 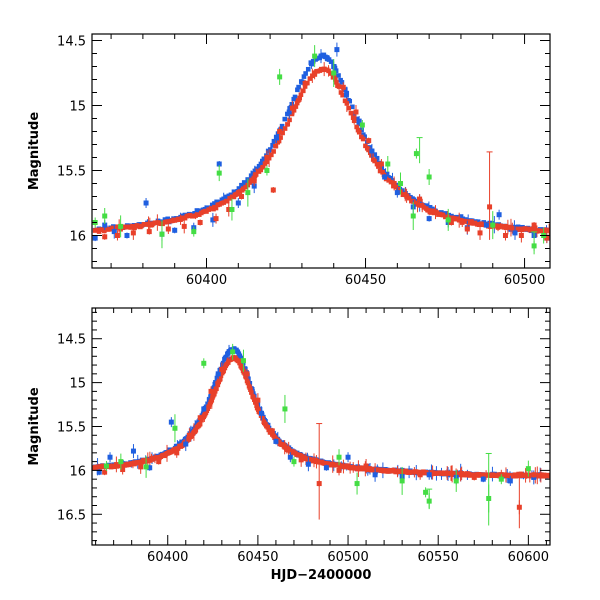 I want to click on y-tick-label: 16, so click(x=77, y=237).